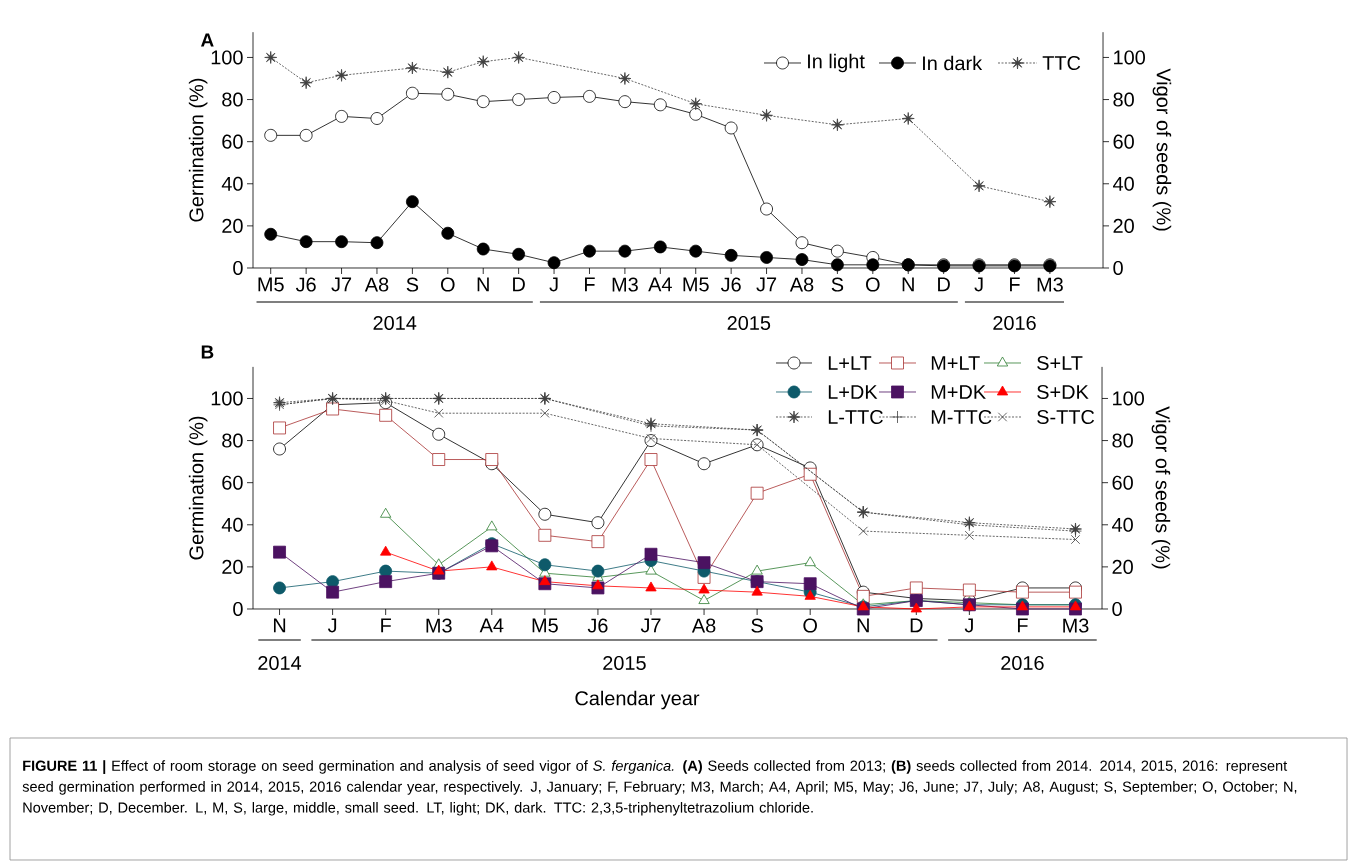  Describe the element at coordinates (207, 40) in the screenshot. I see `chart-title: A` at that location.